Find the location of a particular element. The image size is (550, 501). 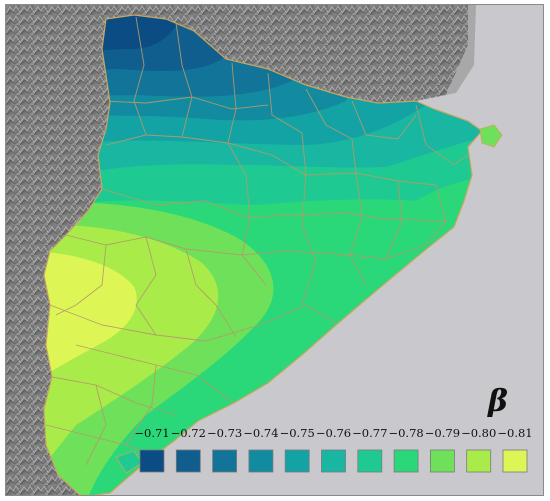

legend-label: −0.72 is located at coordinates (188, 433).